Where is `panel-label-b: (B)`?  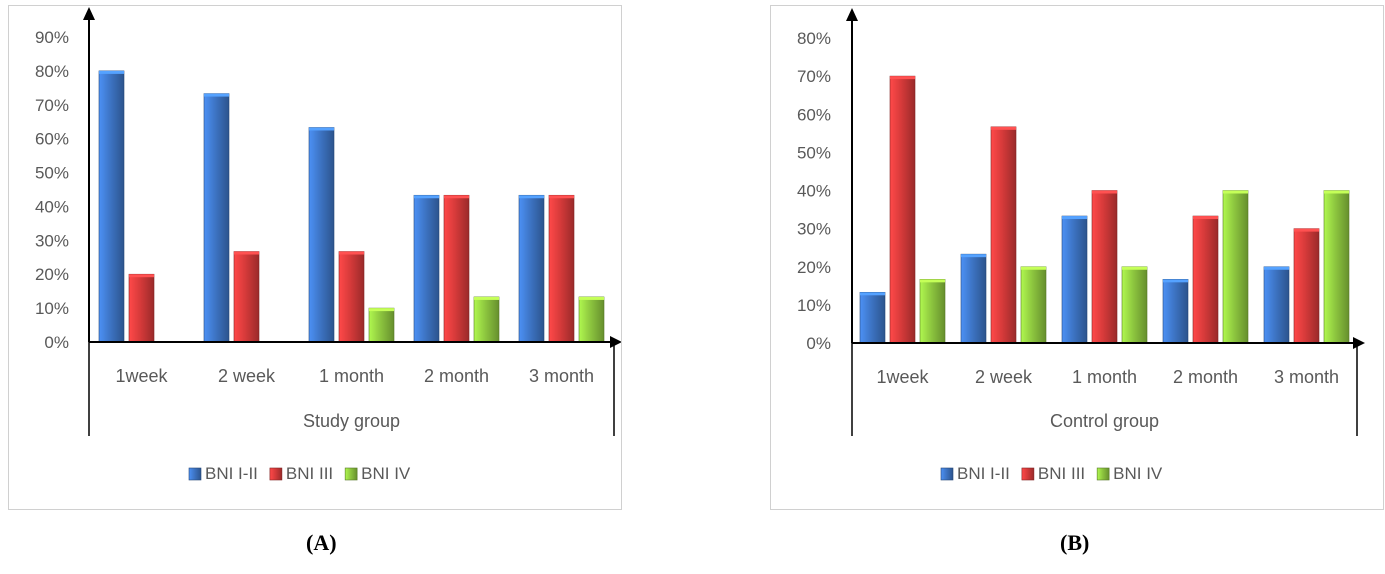 panel-label-b: (B) is located at coordinates (1075, 542).